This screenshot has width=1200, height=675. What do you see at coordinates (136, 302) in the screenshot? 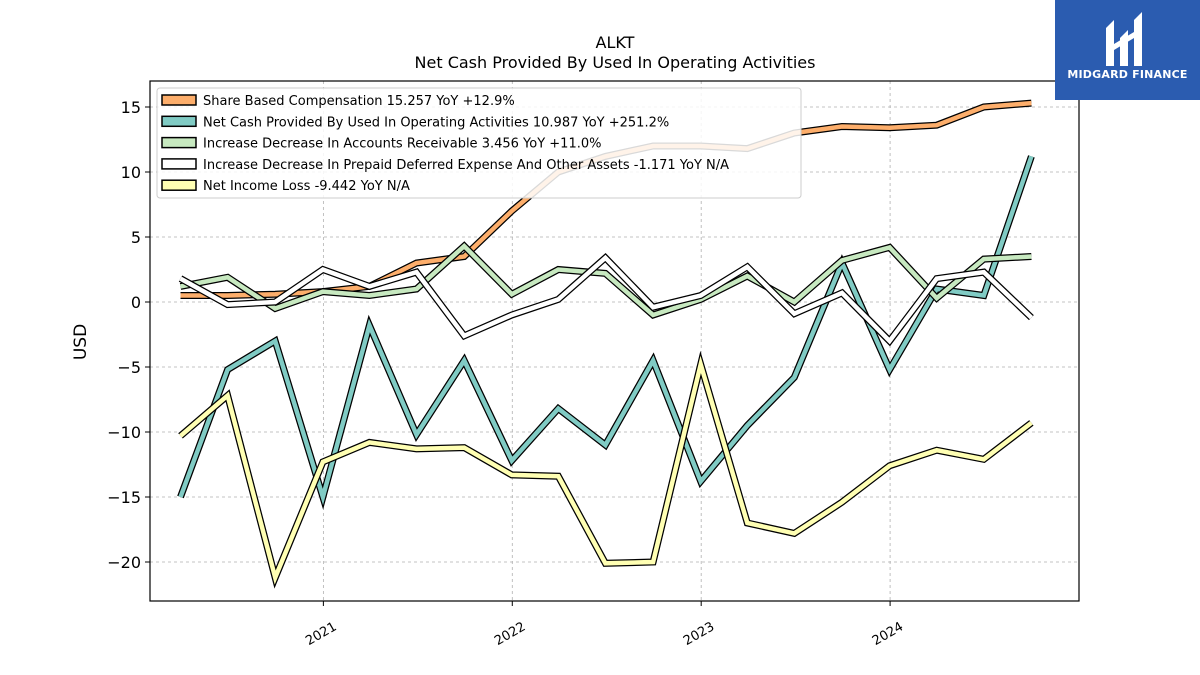
I see `y-tick-label: 0` at bounding box center [136, 302].